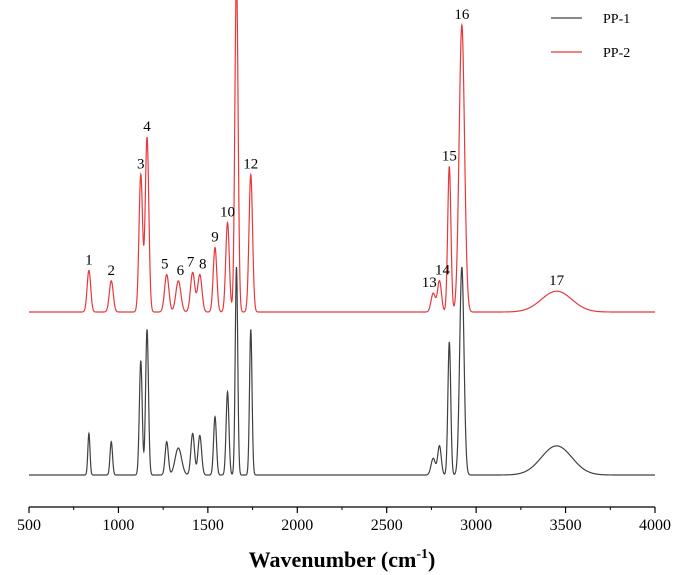 Image resolution: width=679 pixels, height=575 pixels. What do you see at coordinates (449, 156) in the screenshot?
I see `peak-label-15: 15` at bounding box center [449, 156].